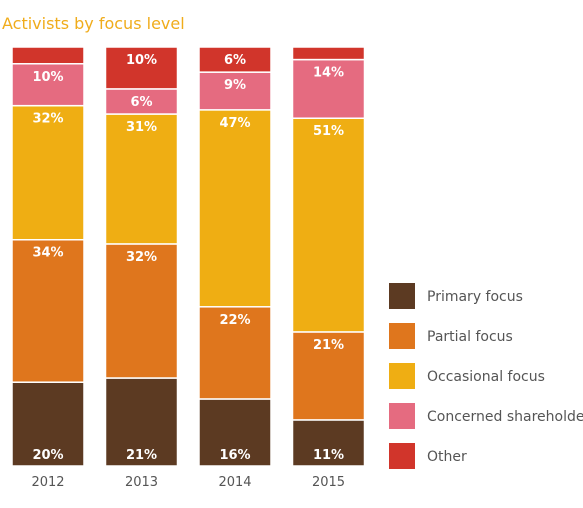  Describe the element at coordinates (234, 320) in the screenshot. I see `data-label: 22%` at that location.